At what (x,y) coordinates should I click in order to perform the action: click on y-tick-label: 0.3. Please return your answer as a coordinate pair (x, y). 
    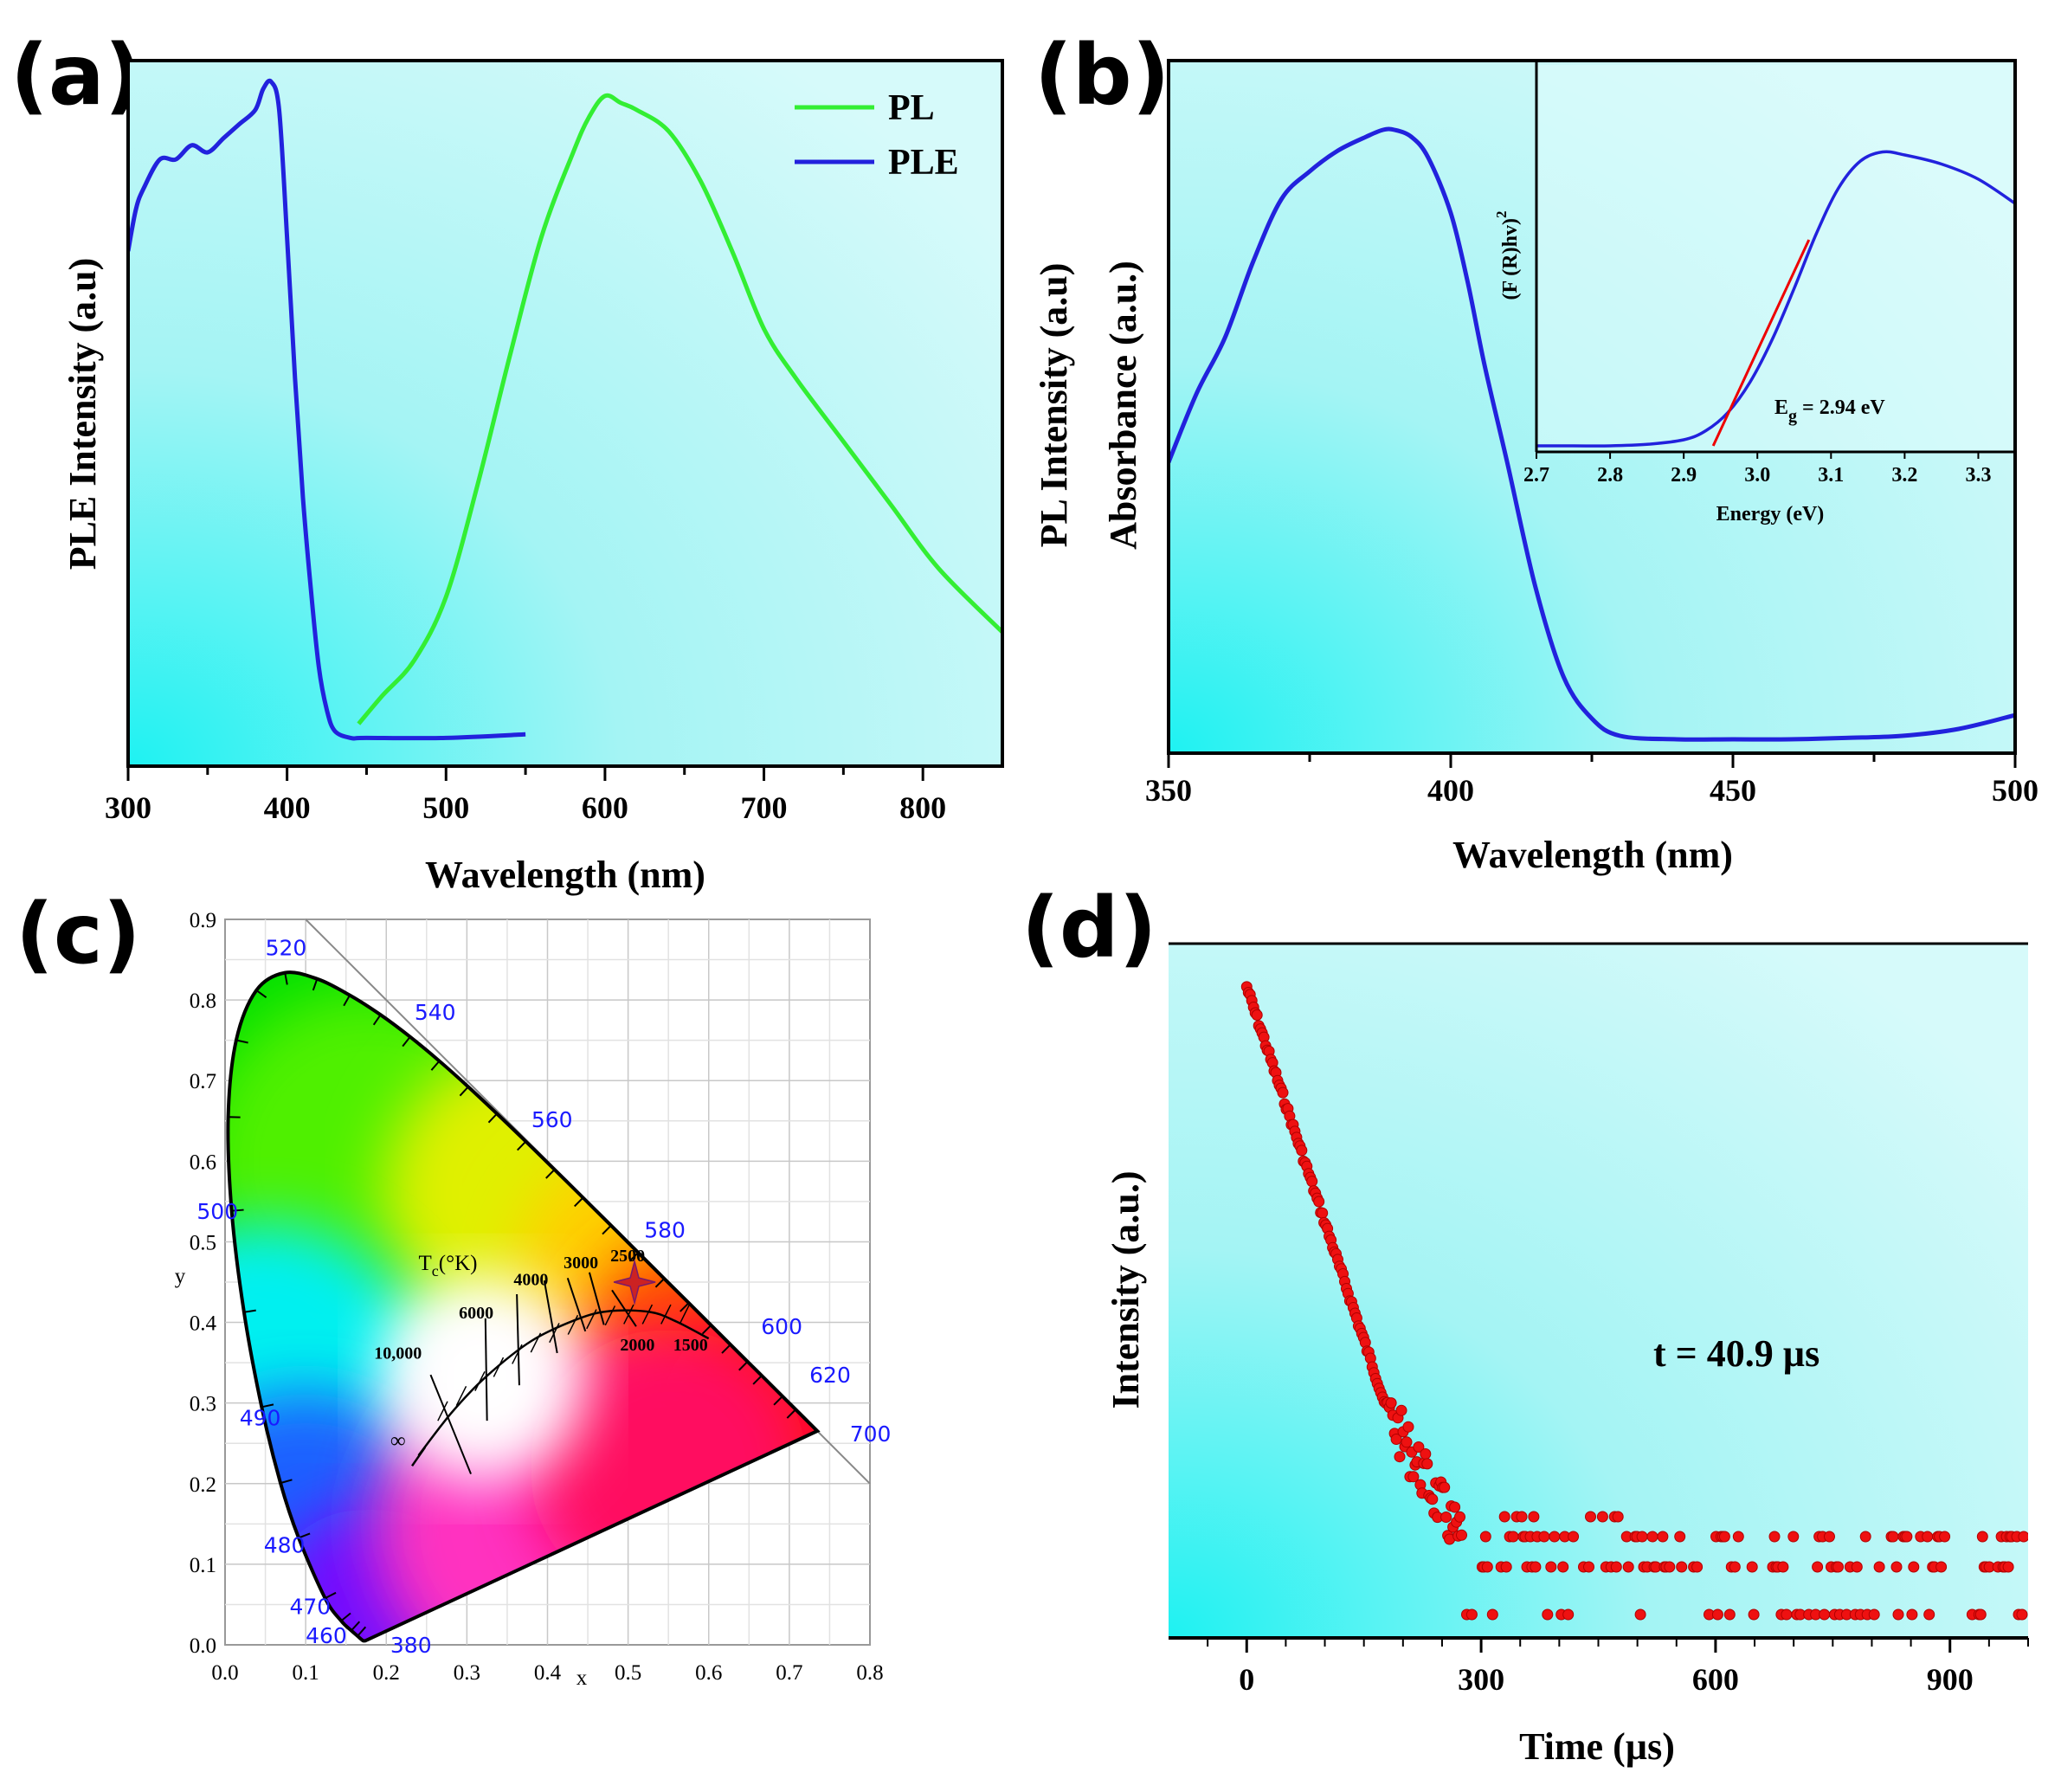
    Looking at the image, I should click on (203, 1405).